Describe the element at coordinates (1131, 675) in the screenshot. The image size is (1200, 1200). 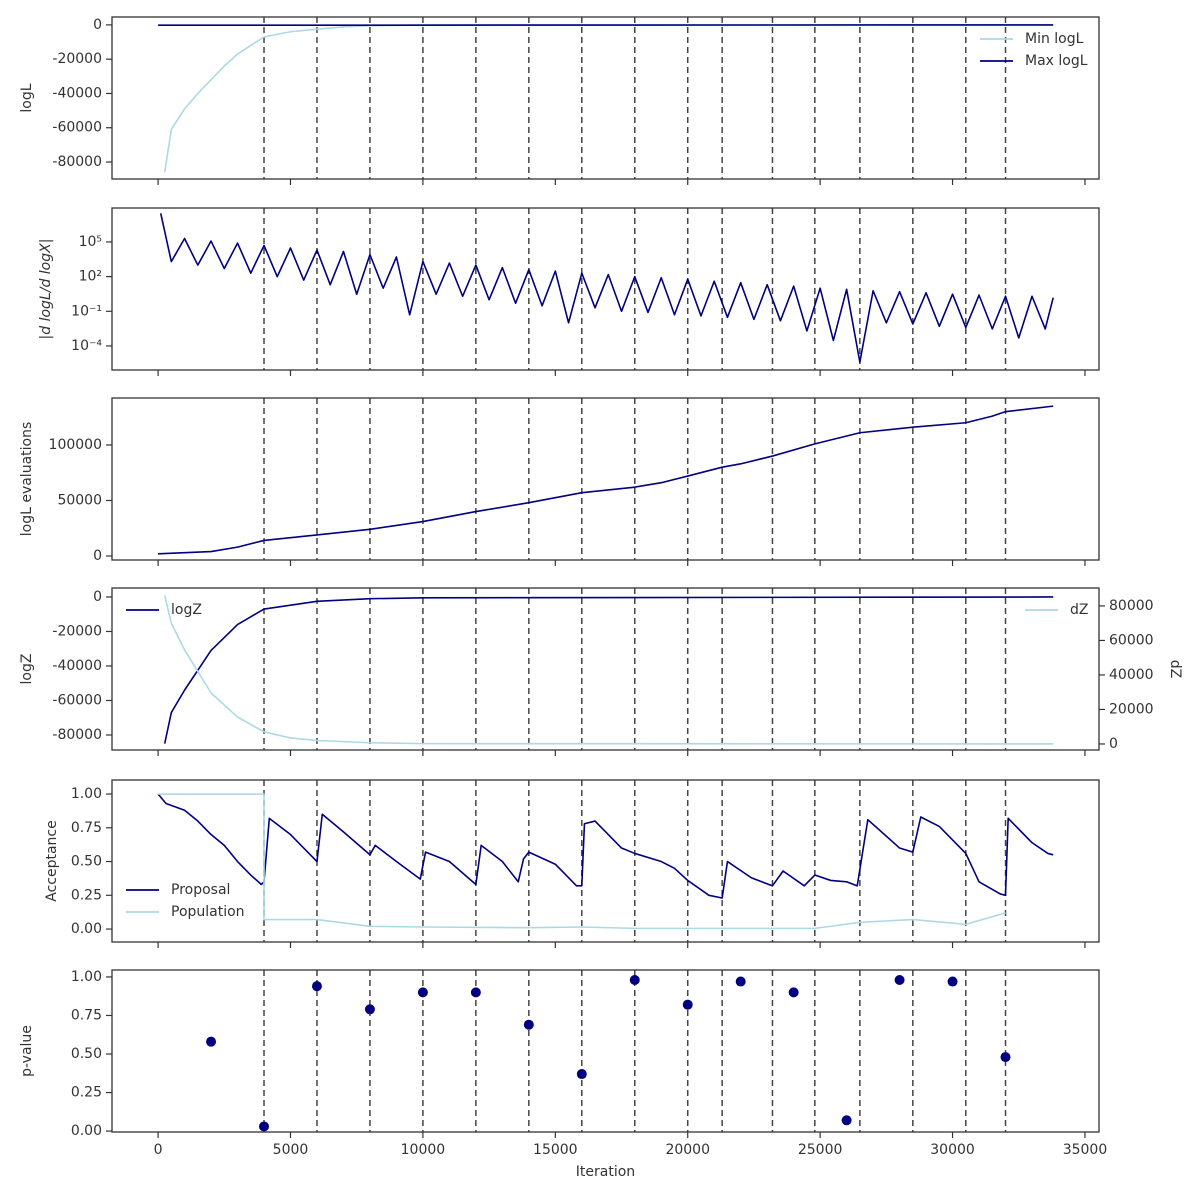
I see `y2-tick-label: 40000` at that location.